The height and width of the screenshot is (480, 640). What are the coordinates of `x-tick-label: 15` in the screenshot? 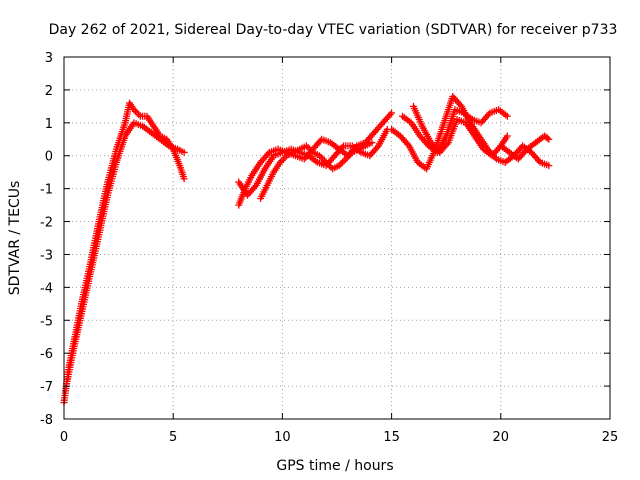 It's located at (391, 437).